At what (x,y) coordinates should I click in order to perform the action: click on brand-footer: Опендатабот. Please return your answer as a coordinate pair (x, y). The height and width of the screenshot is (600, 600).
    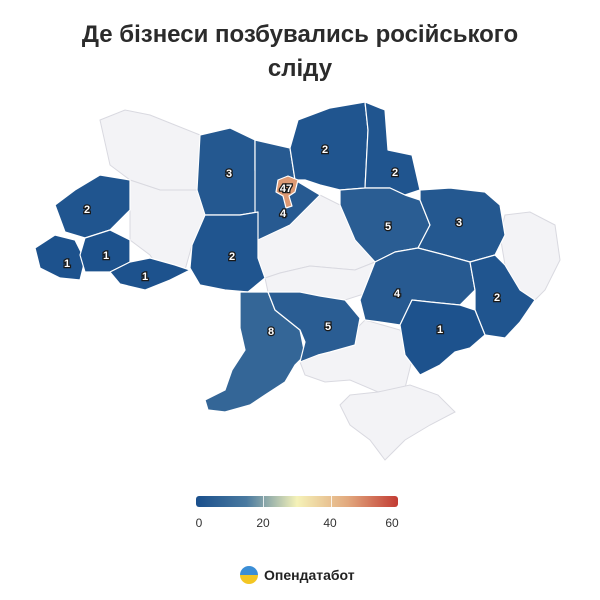
    Looking at the image, I should click on (297, 575).